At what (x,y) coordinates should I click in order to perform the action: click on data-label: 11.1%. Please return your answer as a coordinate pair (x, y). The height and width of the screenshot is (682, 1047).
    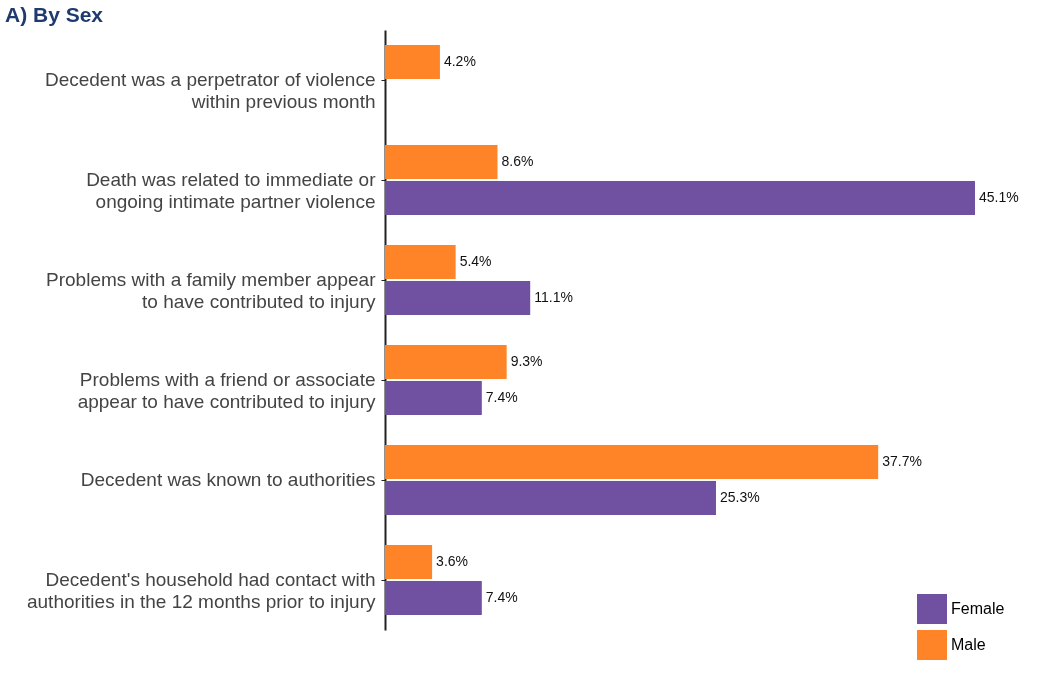
    Looking at the image, I should click on (553, 297).